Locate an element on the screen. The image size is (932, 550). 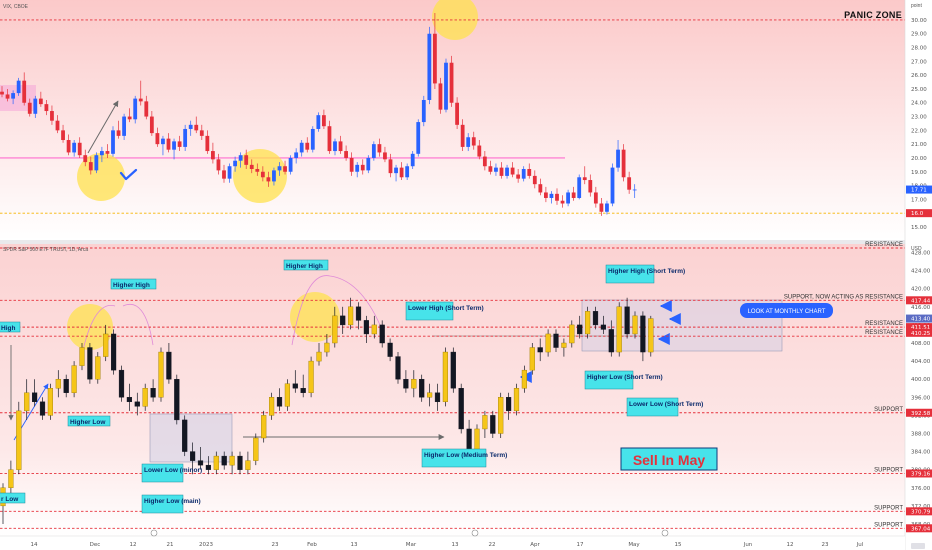
spy-level-label: SUPPORT is located at coordinates (888, 410).